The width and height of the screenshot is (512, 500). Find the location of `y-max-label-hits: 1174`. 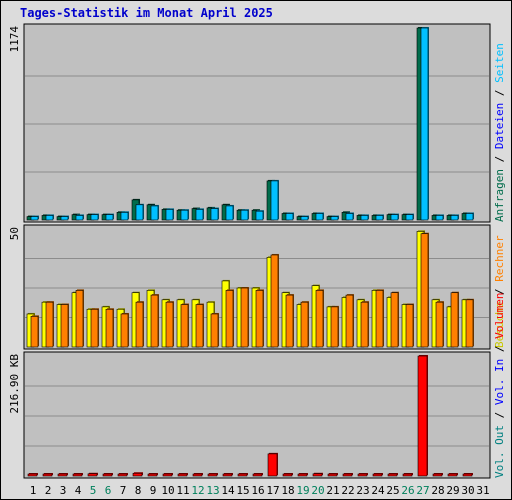

y-max-label-hits: 1174 is located at coordinates (14, 39).